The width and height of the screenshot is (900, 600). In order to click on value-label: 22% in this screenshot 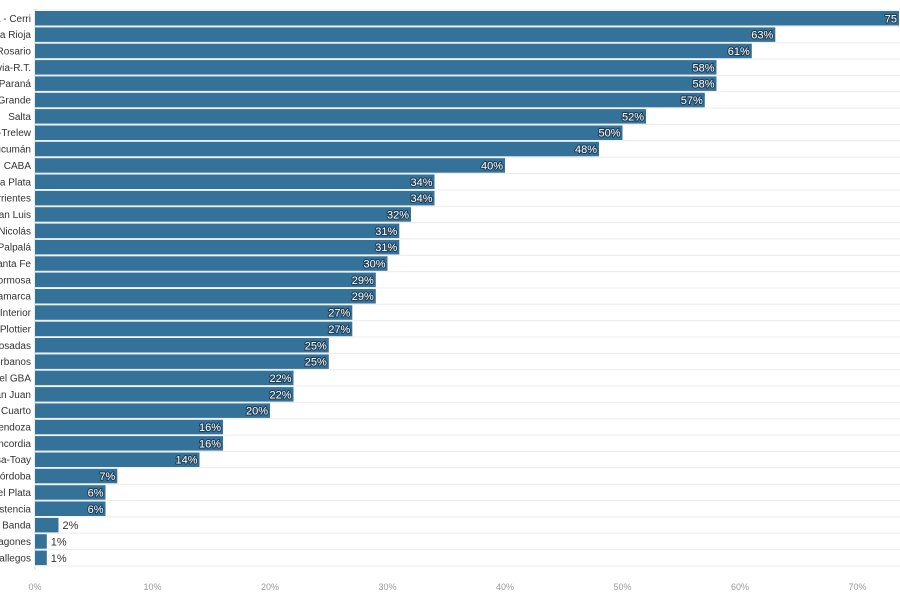, I will do `click(280, 395)`.